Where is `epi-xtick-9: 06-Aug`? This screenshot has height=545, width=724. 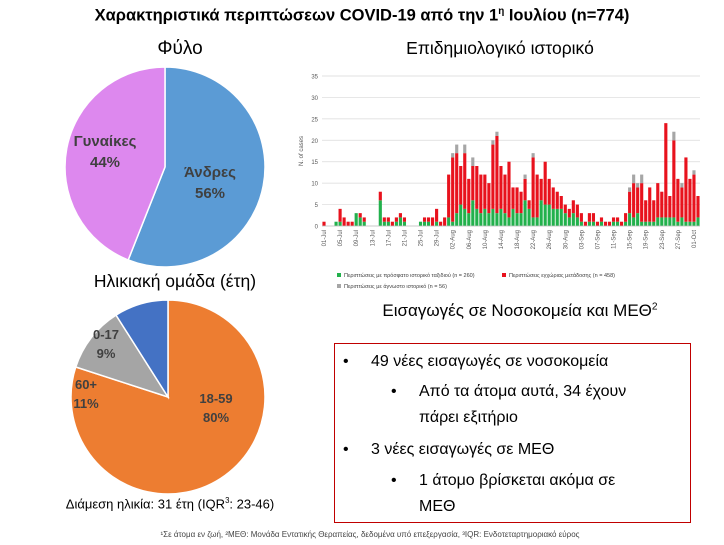 epi-xtick-9: 06-Aug is located at coordinates (470, 239).